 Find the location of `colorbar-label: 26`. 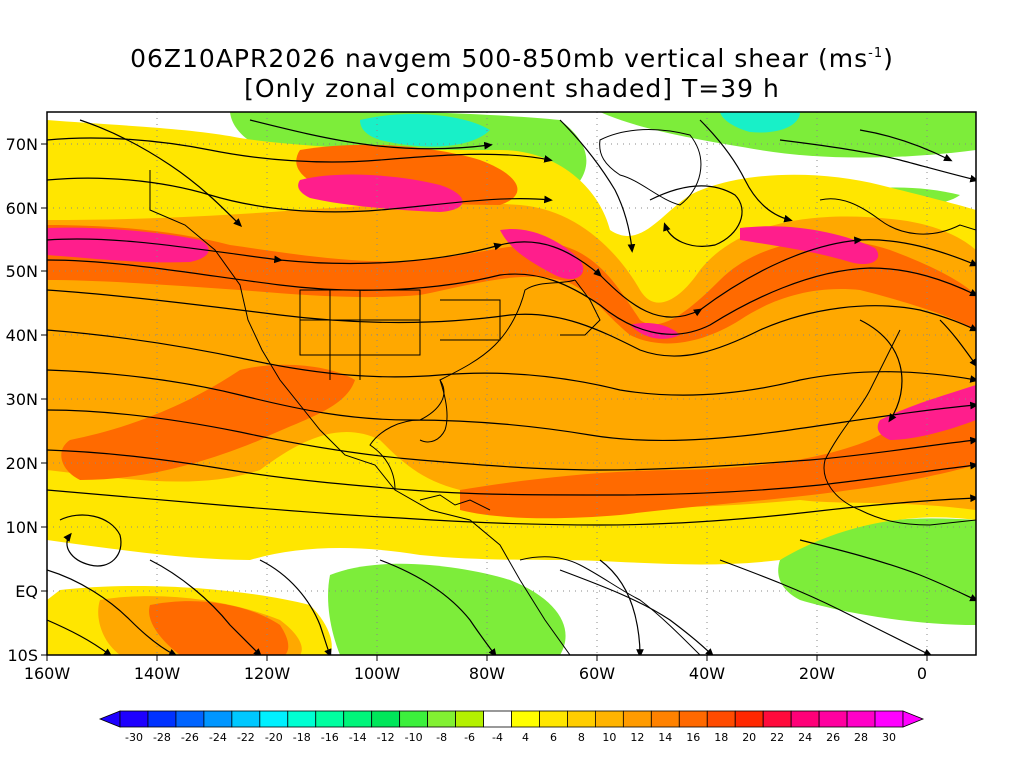

colorbar-label: 26 is located at coordinates (833, 737).